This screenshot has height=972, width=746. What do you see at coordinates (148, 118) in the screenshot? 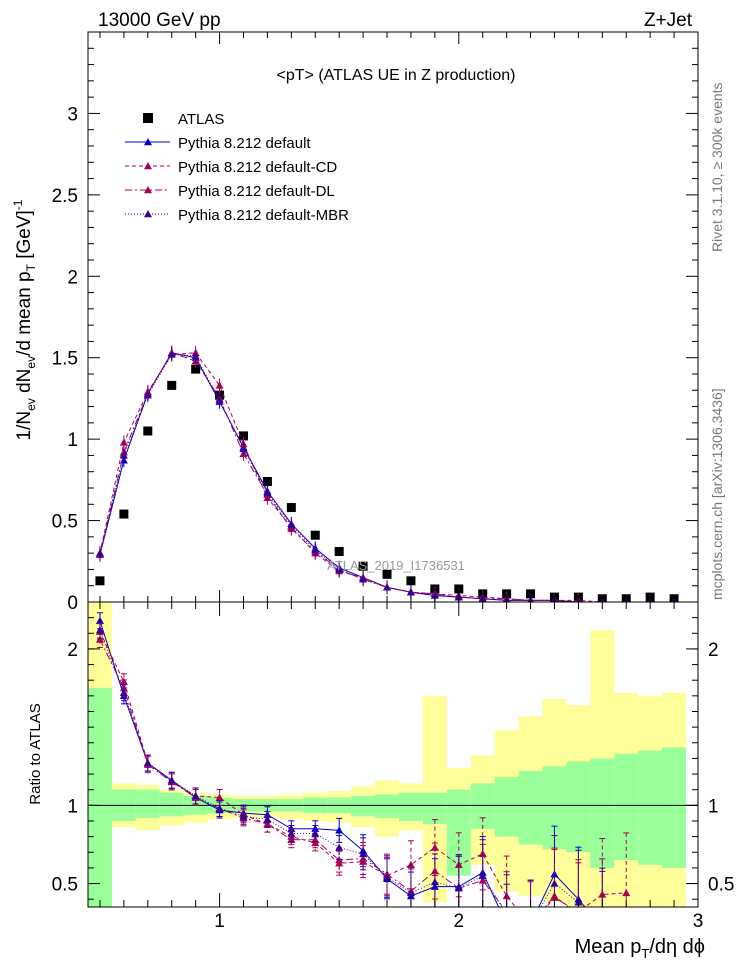
I see `legend-marker-atlas` at bounding box center [148, 118].